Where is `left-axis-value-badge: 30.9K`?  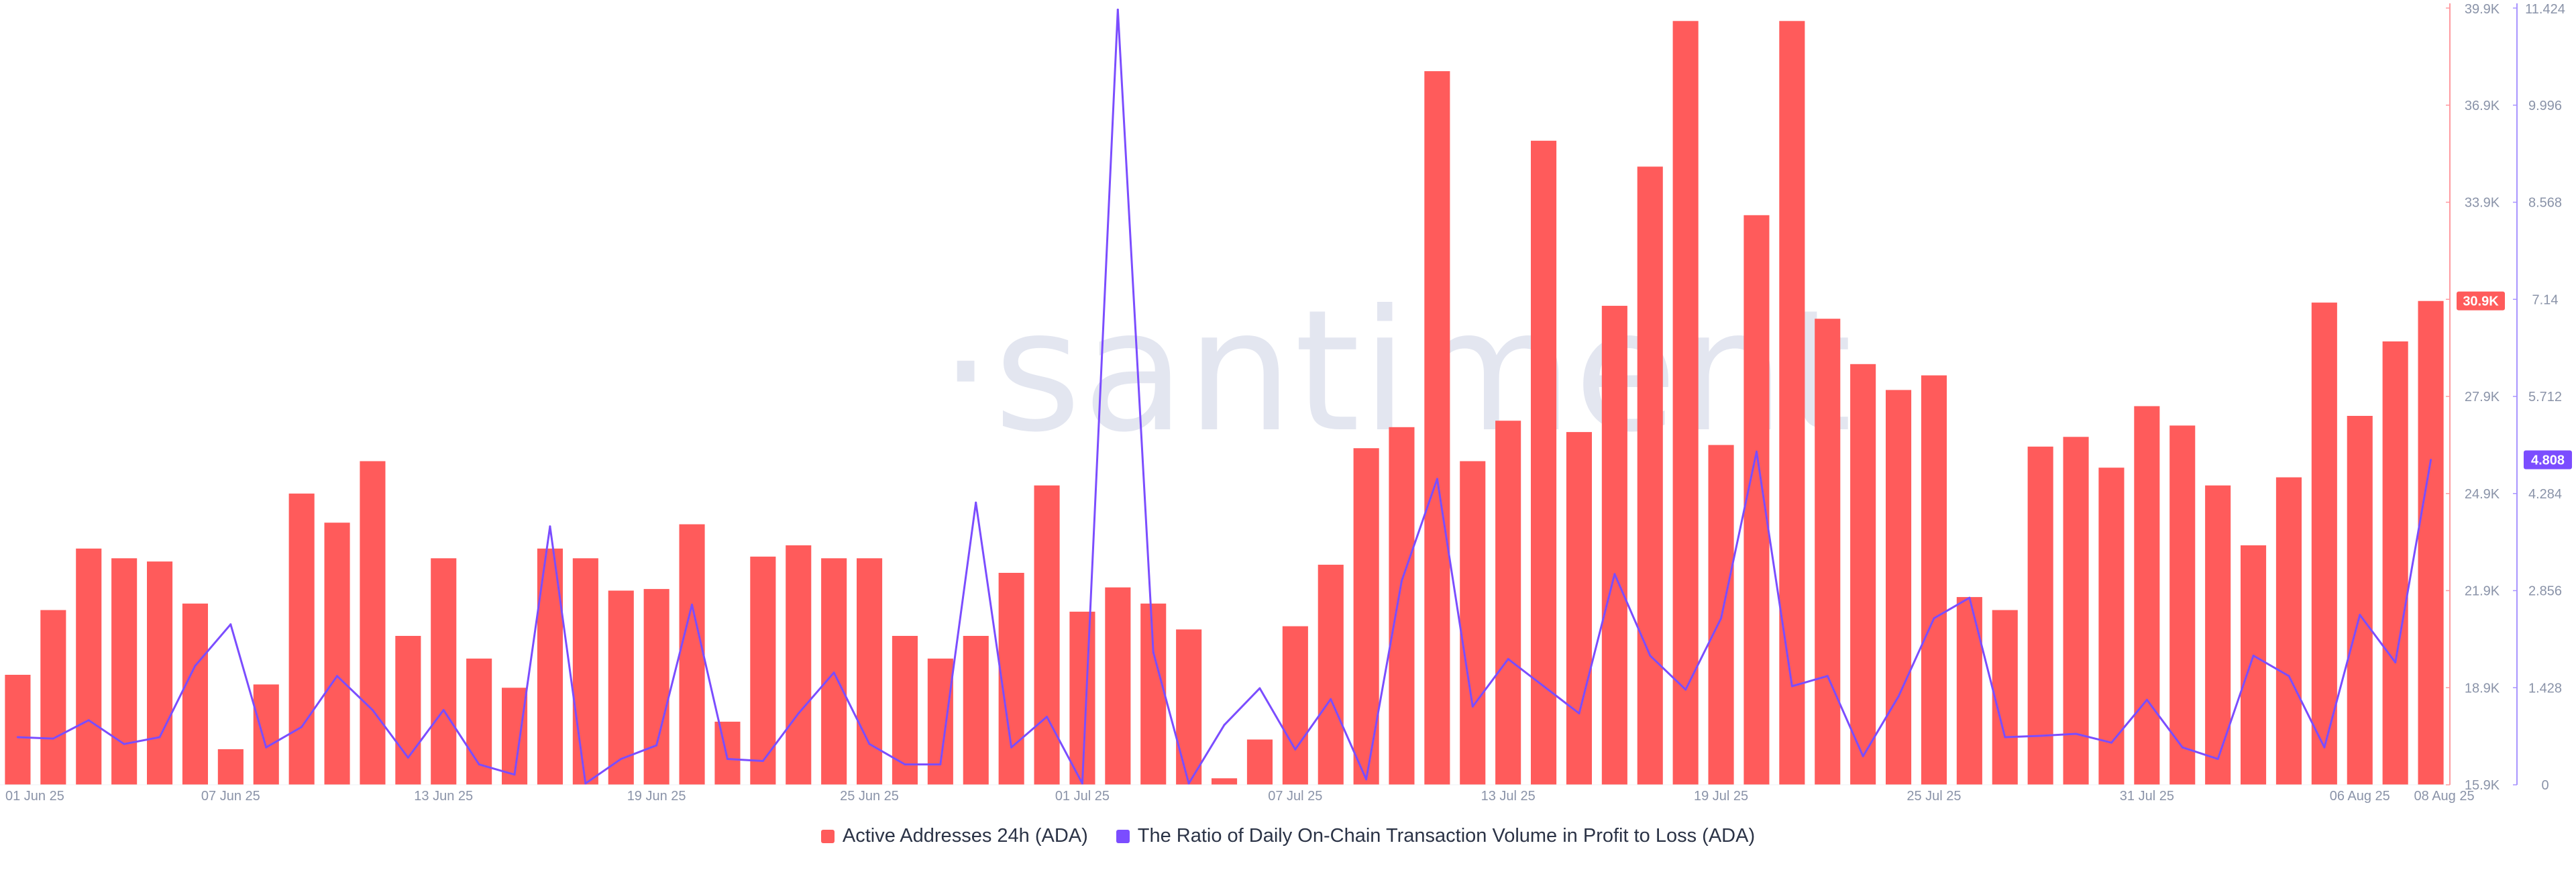 left-axis-value-badge: 30.9K is located at coordinates (2481, 301).